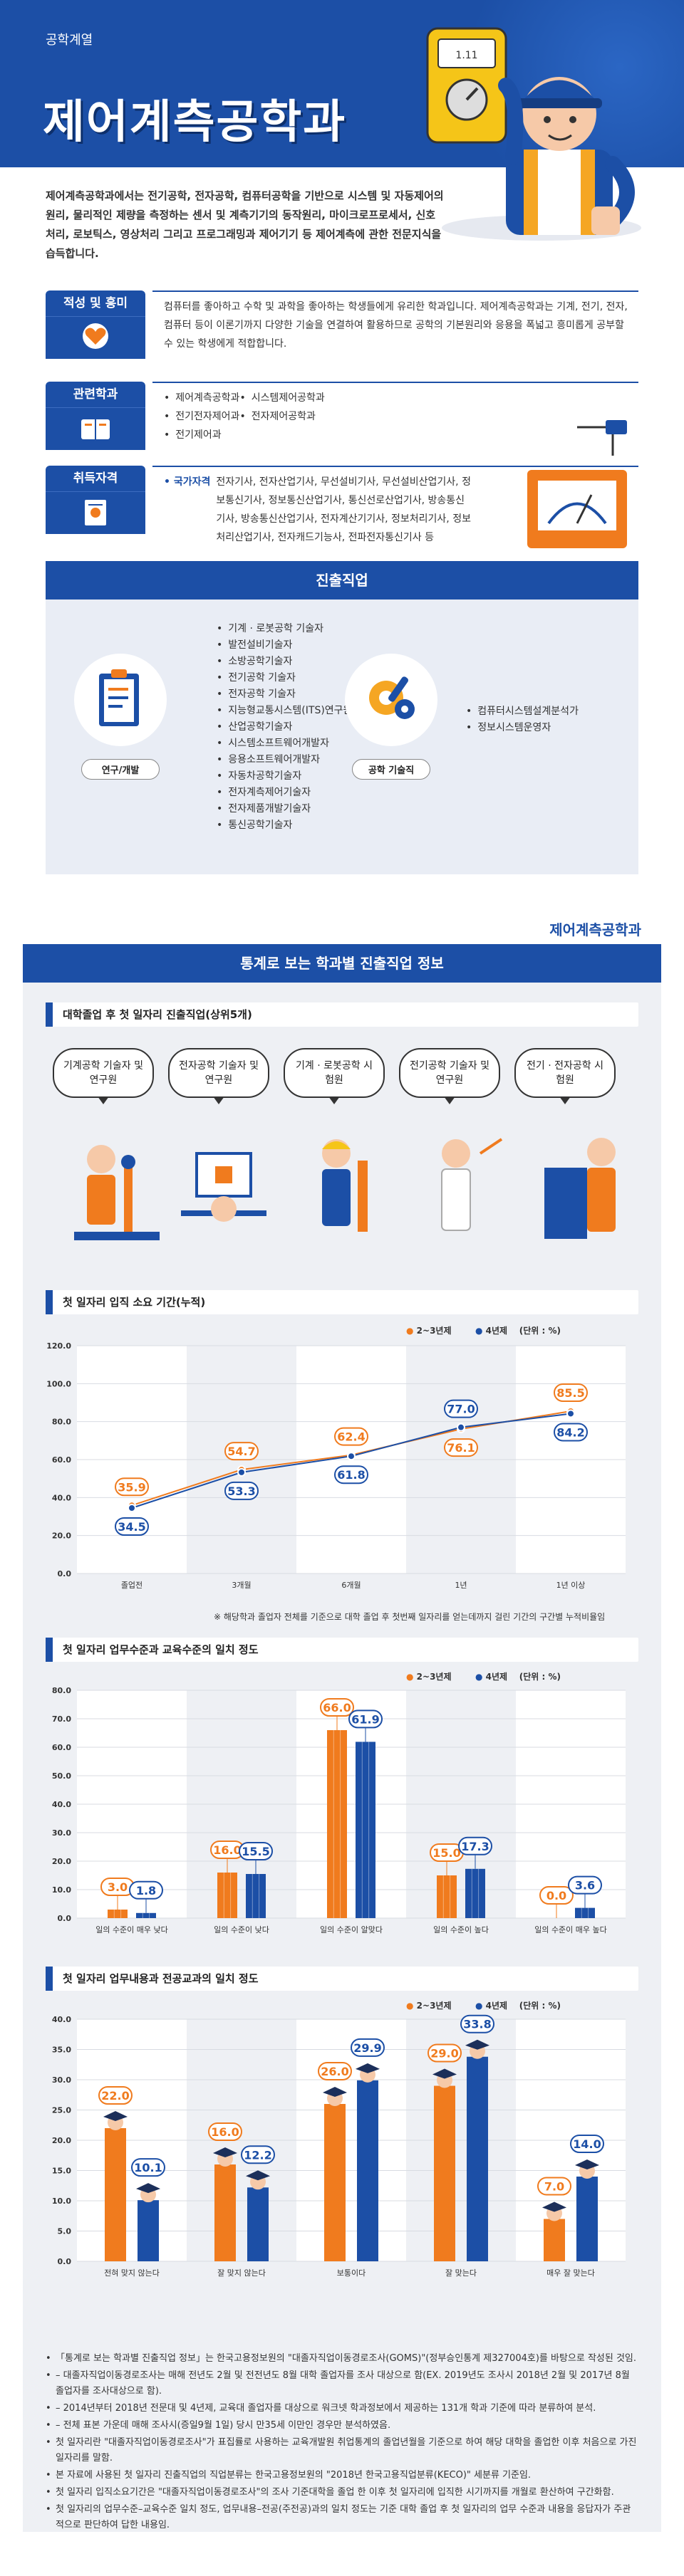 This screenshot has width=684, height=2576. What do you see at coordinates (556, 1895) in the screenshot?
I see `data-label: 0.0` at bounding box center [556, 1895].